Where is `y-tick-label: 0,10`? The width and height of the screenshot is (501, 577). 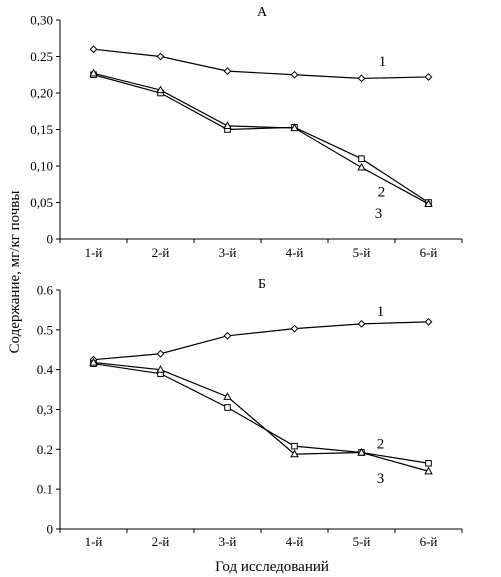 y-tick-label: 0,10 is located at coordinates (41, 166).